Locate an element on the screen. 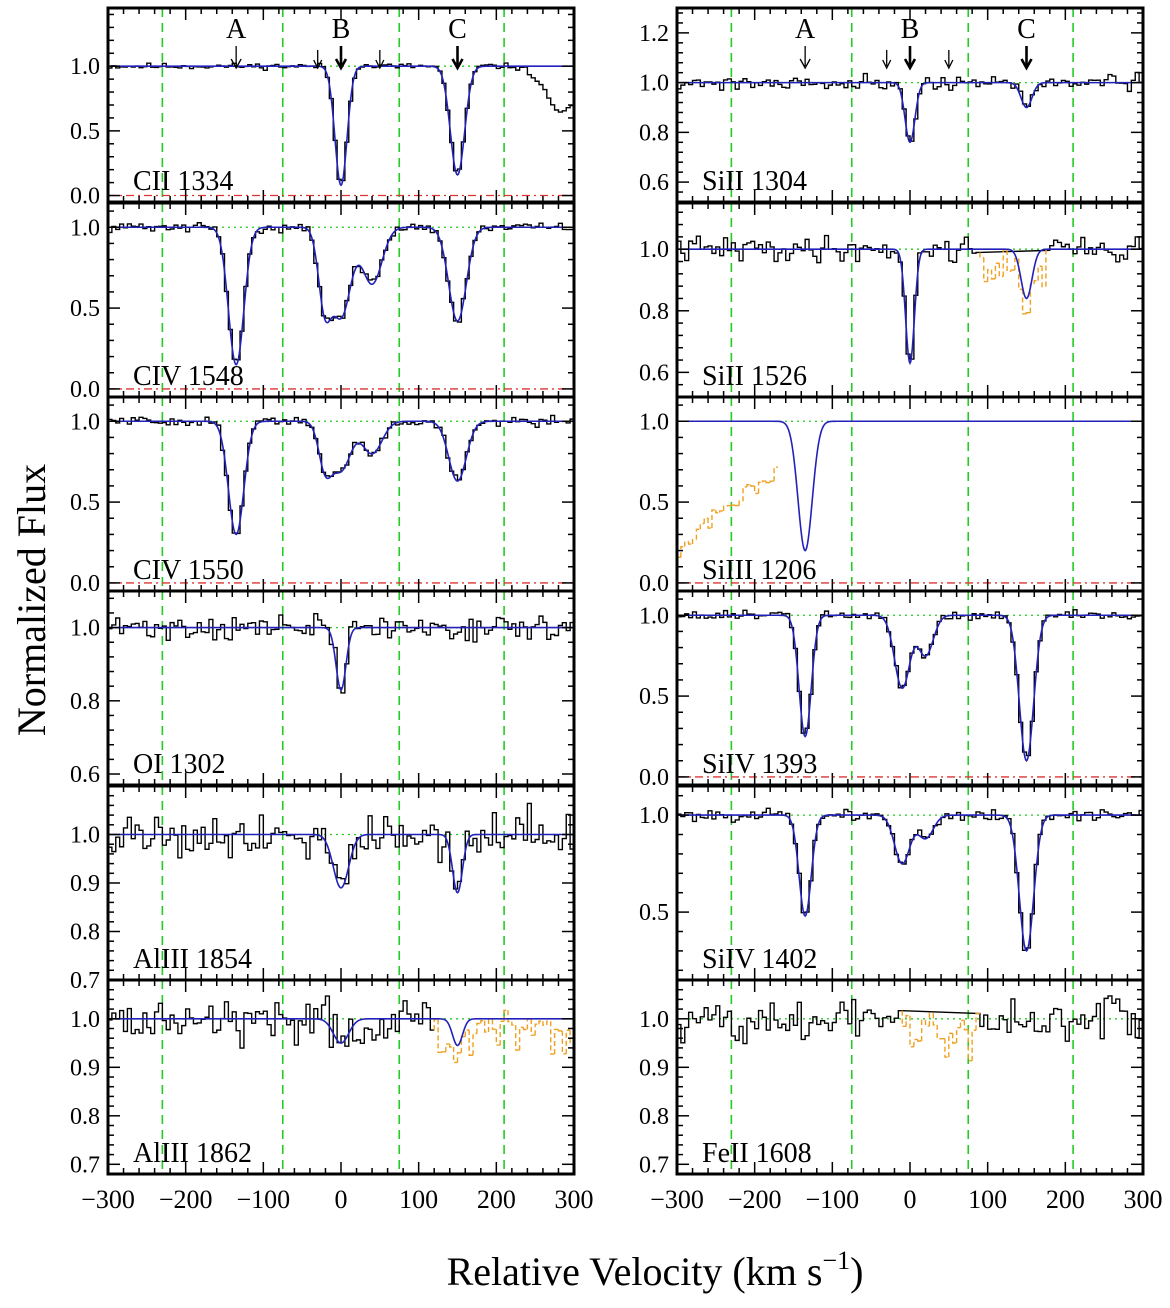 Image resolution: width=1170 pixels, height=1308 pixels. x-axis-label: Relative Velocity (km s−1) is located at coordinates (655, 1270).